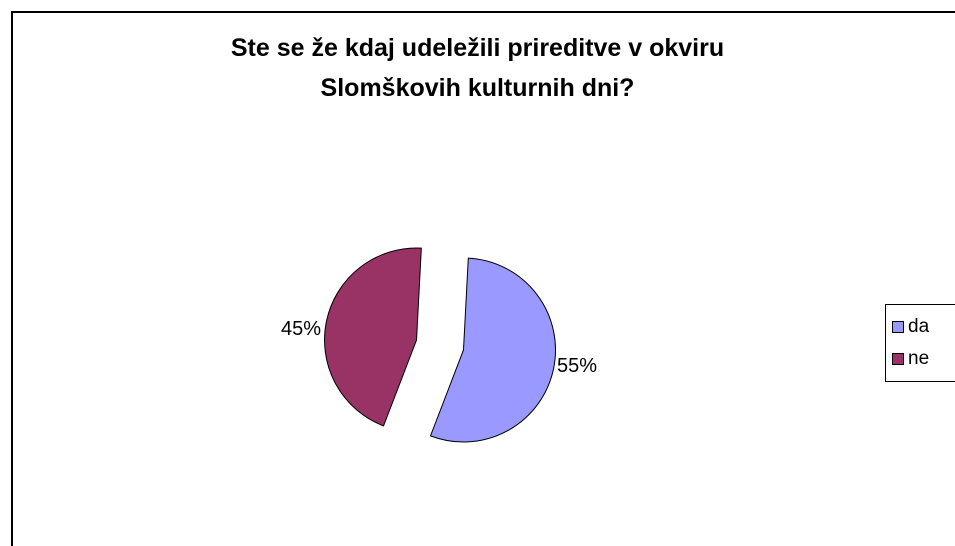 This screenshot has height=546, width=955. Describe the element at coordinates (577, 366) in the screenshot. I see `data-label-da: 55%` at that location.